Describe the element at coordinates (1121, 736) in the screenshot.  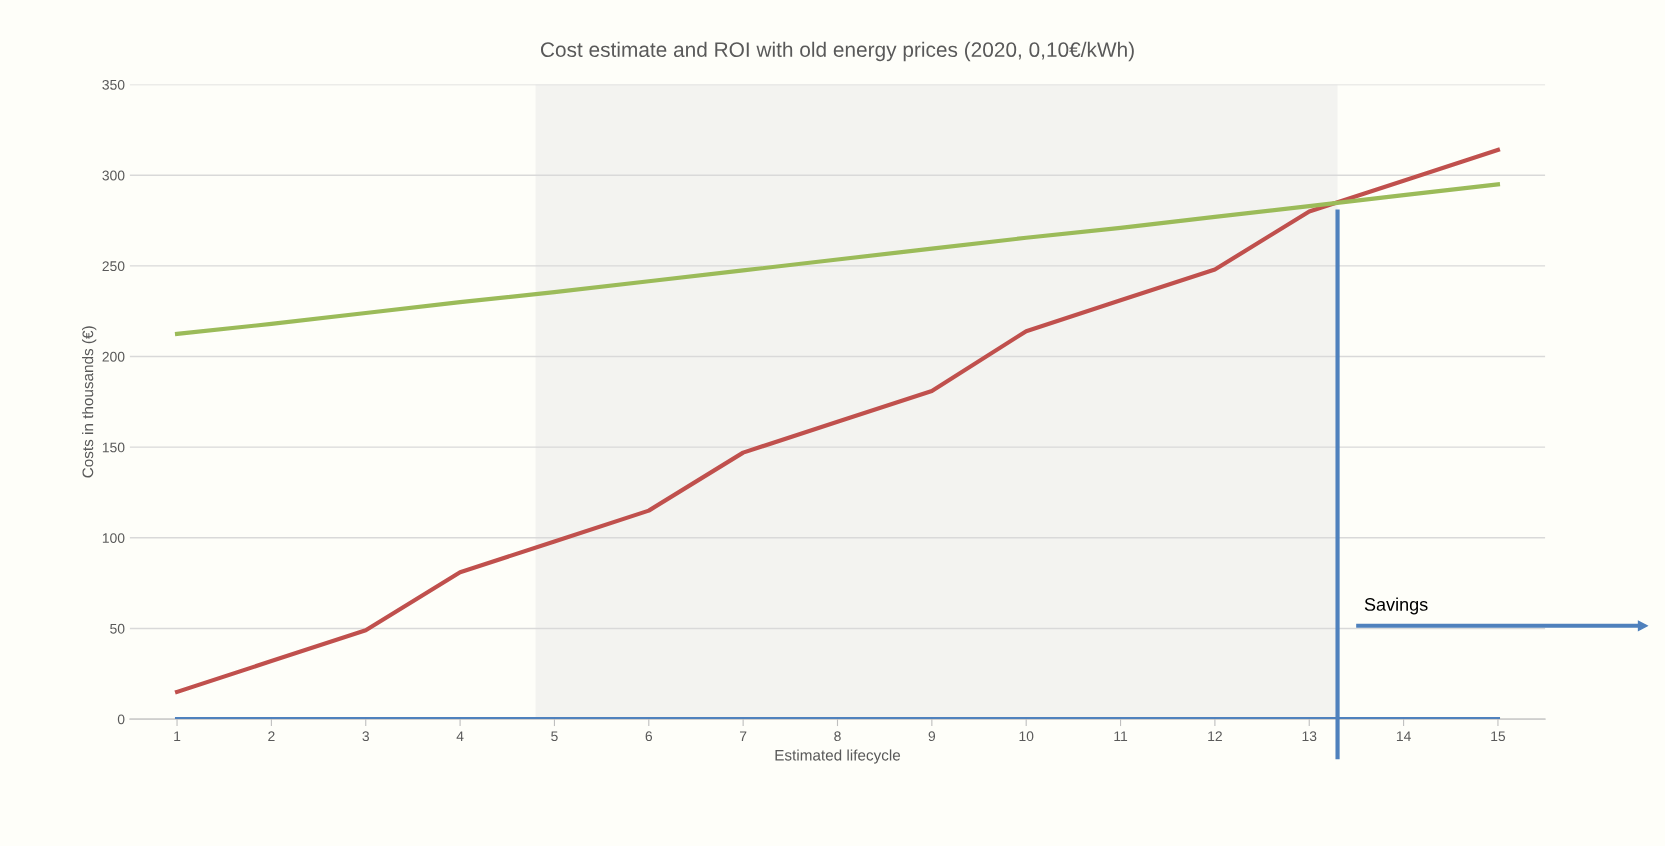
I see `x-tick-label: 11` at that location.